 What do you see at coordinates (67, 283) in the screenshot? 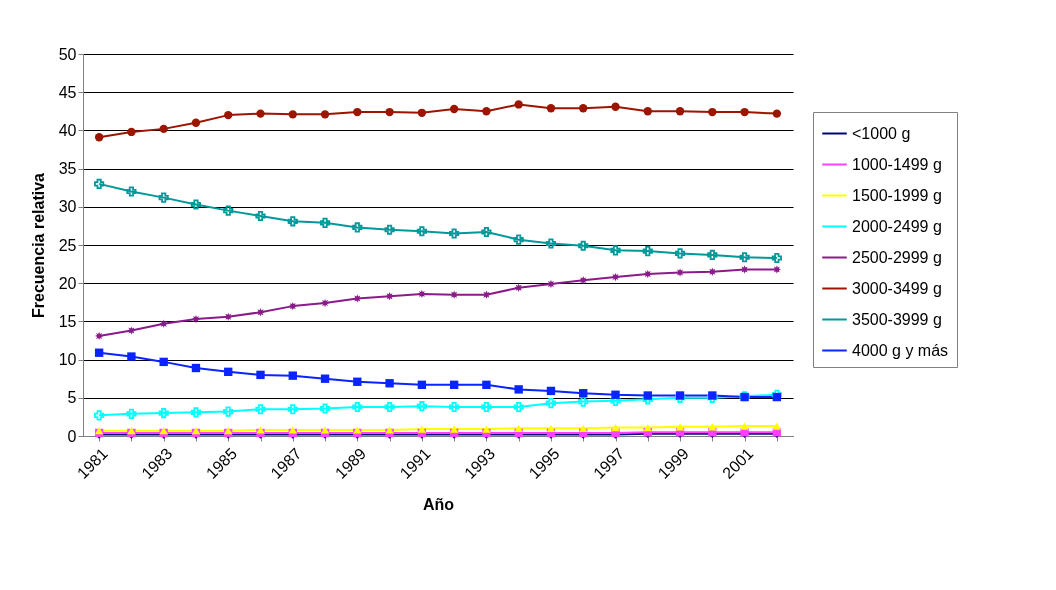
I see `y-tick-label: 20` at bounding box center [67, 283].